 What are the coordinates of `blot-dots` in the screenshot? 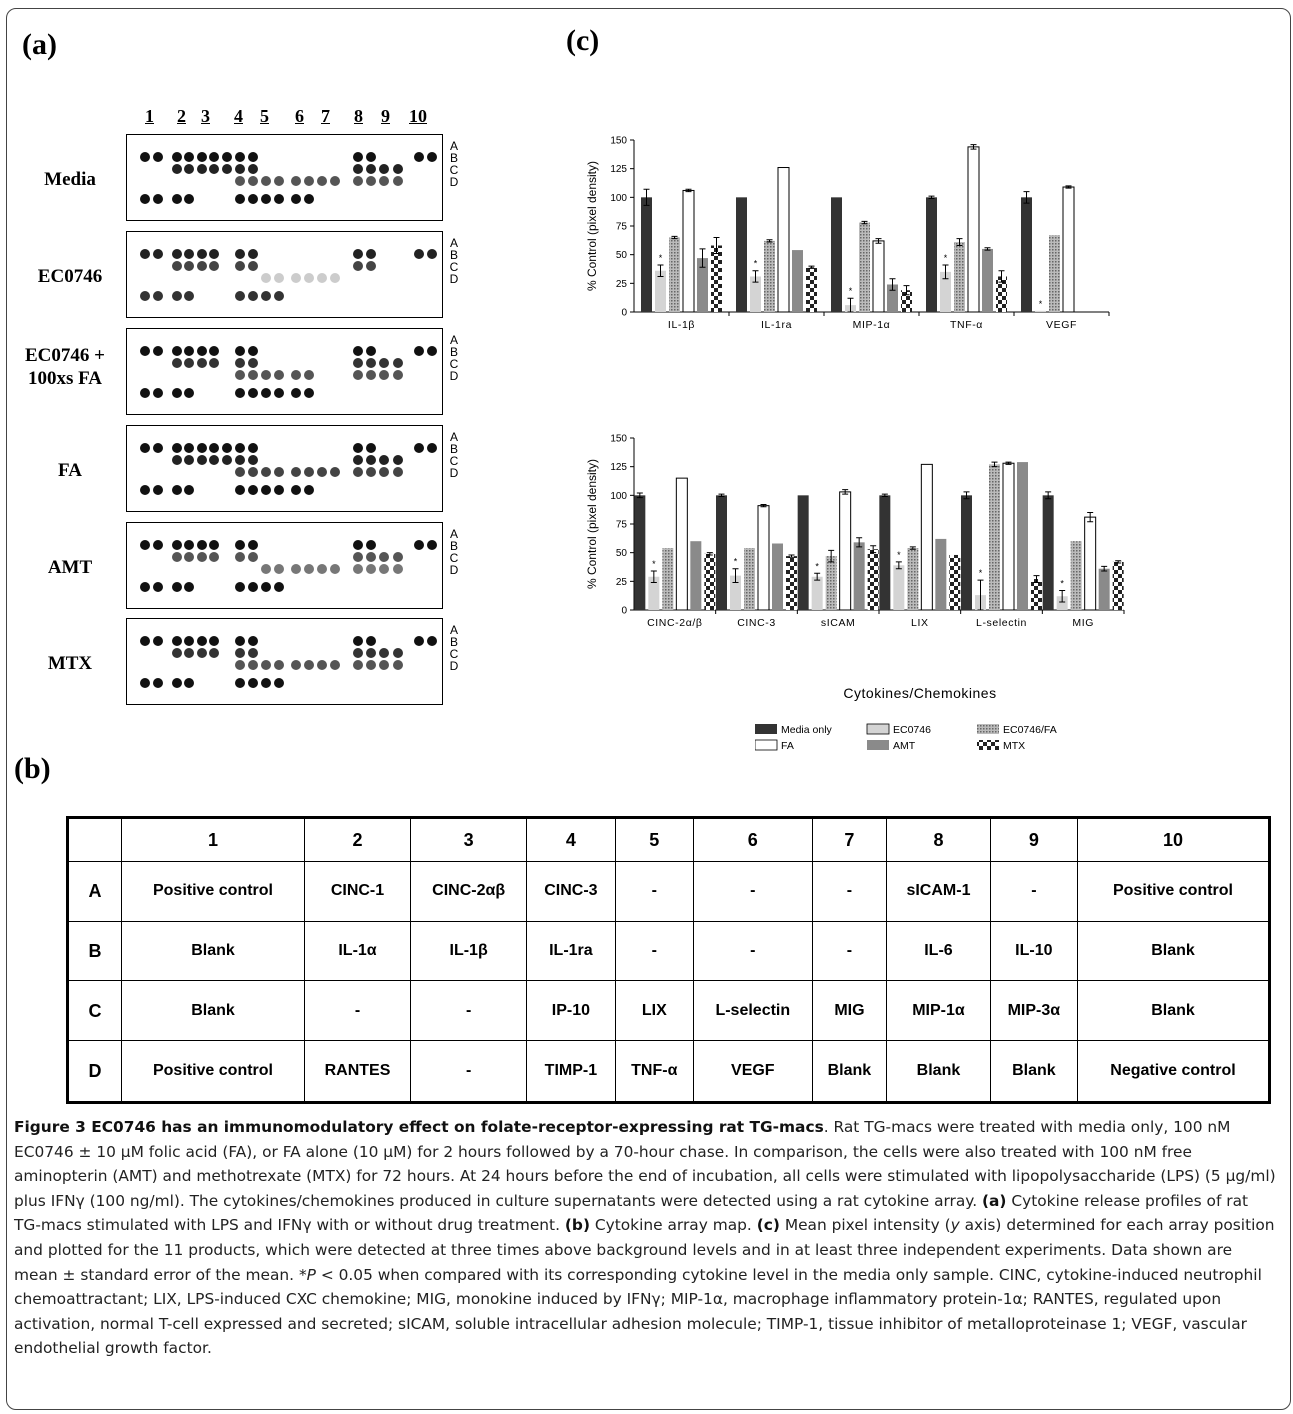 It's located at (288, 469).